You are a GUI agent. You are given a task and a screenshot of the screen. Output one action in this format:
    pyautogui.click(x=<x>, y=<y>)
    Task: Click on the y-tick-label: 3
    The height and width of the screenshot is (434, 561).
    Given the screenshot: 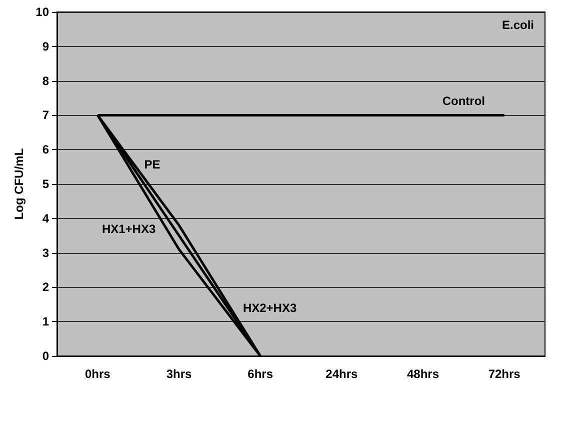 What is the action you would take?
    pyautogui.click(x=46, y=253)
    